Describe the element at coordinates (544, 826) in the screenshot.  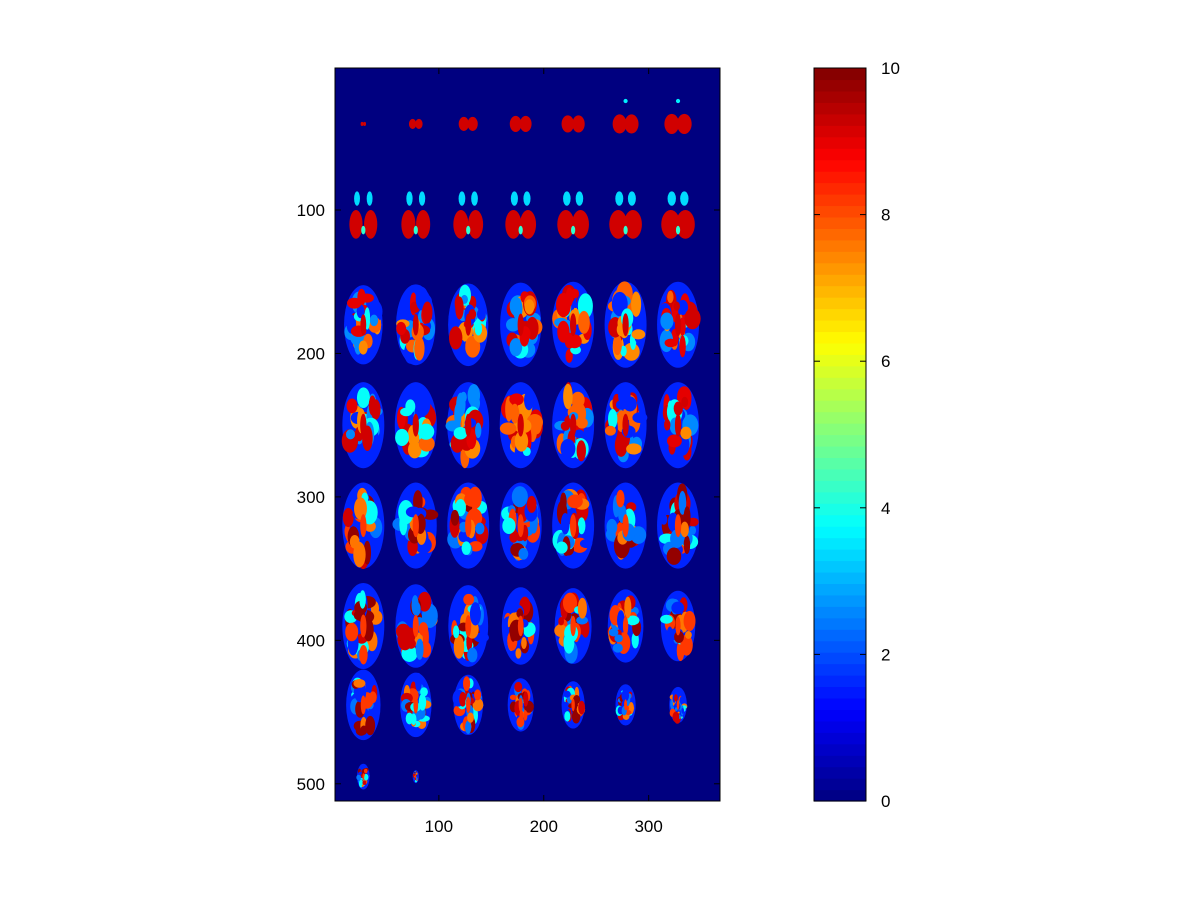
I see `x-tick-label: 200` at that location.